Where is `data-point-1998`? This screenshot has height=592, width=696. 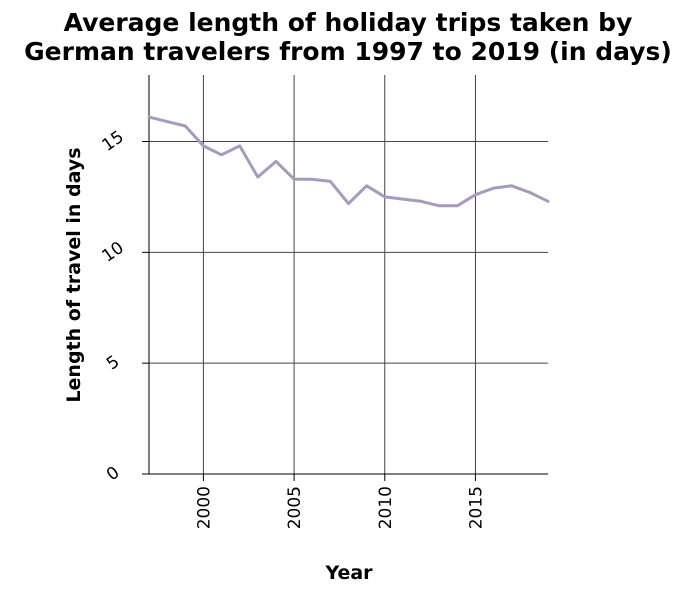 data-point-1998 is located at coordinates (167, 121).